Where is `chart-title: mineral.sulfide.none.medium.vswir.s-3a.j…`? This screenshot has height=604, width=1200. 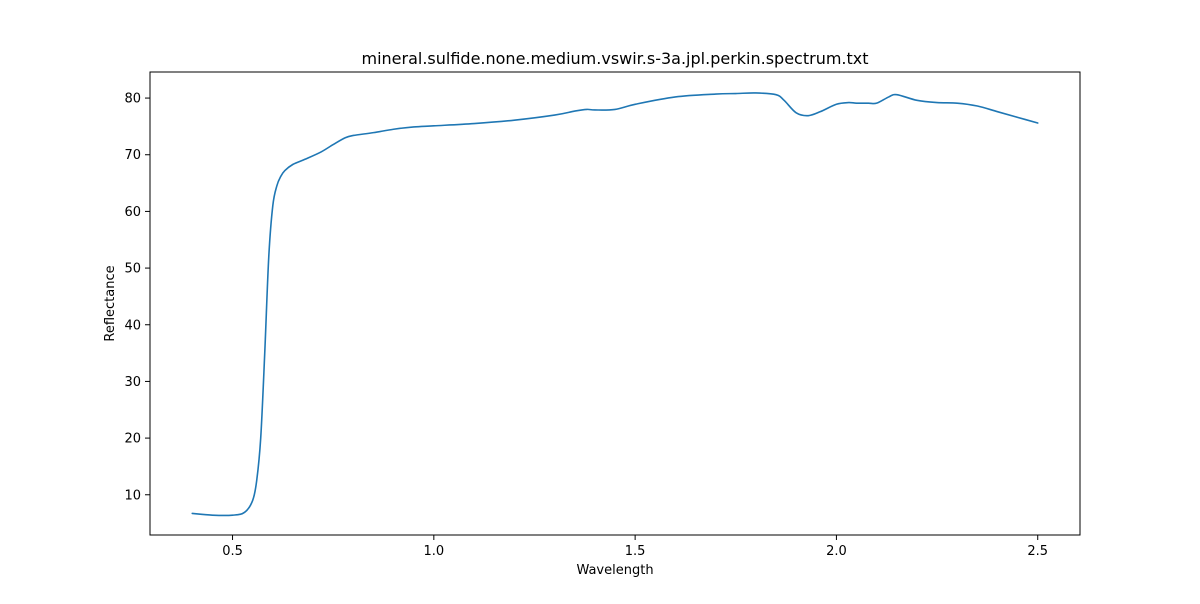
chart-title: mineral.sulfide.none.medium.vswir.s-3a.j… is located at coordinates (614, 58).